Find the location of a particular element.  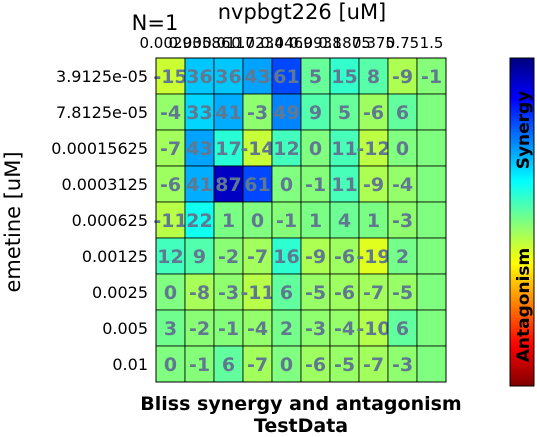

cell-value-label: 41 is located at coordinates (228, 113).